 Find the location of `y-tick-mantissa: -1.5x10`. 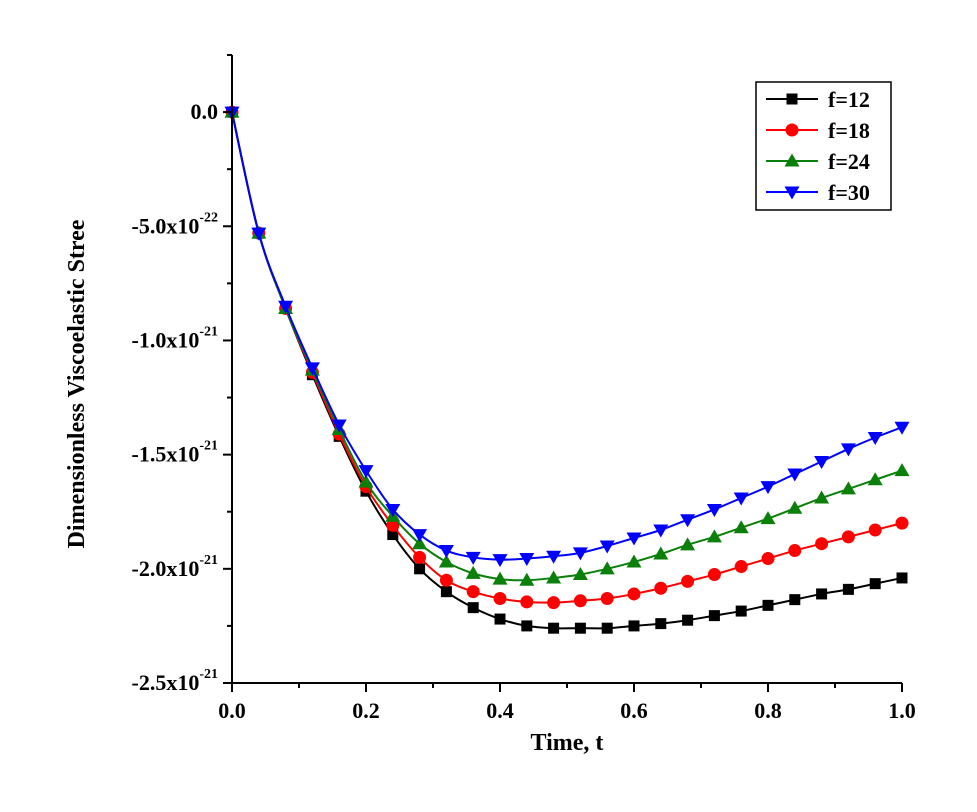

y-tick-mantissa: -1.5x10 is located at coordinates (166, 454).